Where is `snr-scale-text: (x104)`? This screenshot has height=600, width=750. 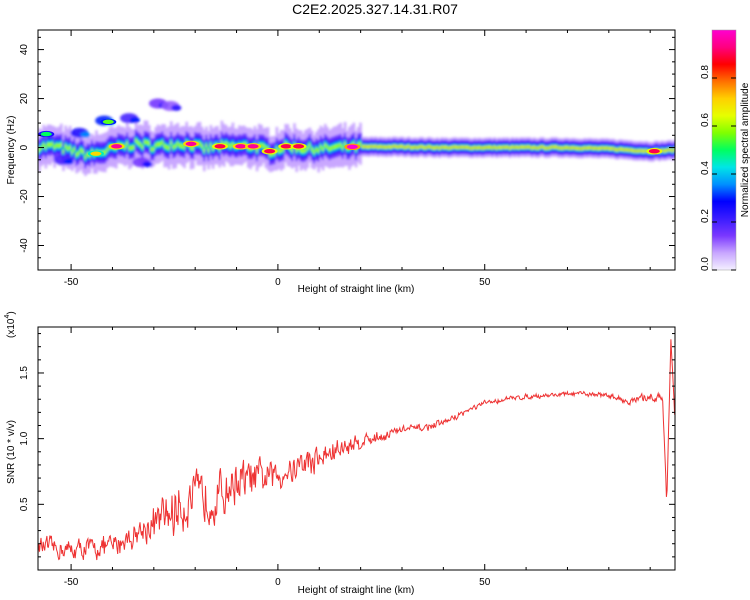 snr-scale-text: (x104) is located at coordinates (10, 324).